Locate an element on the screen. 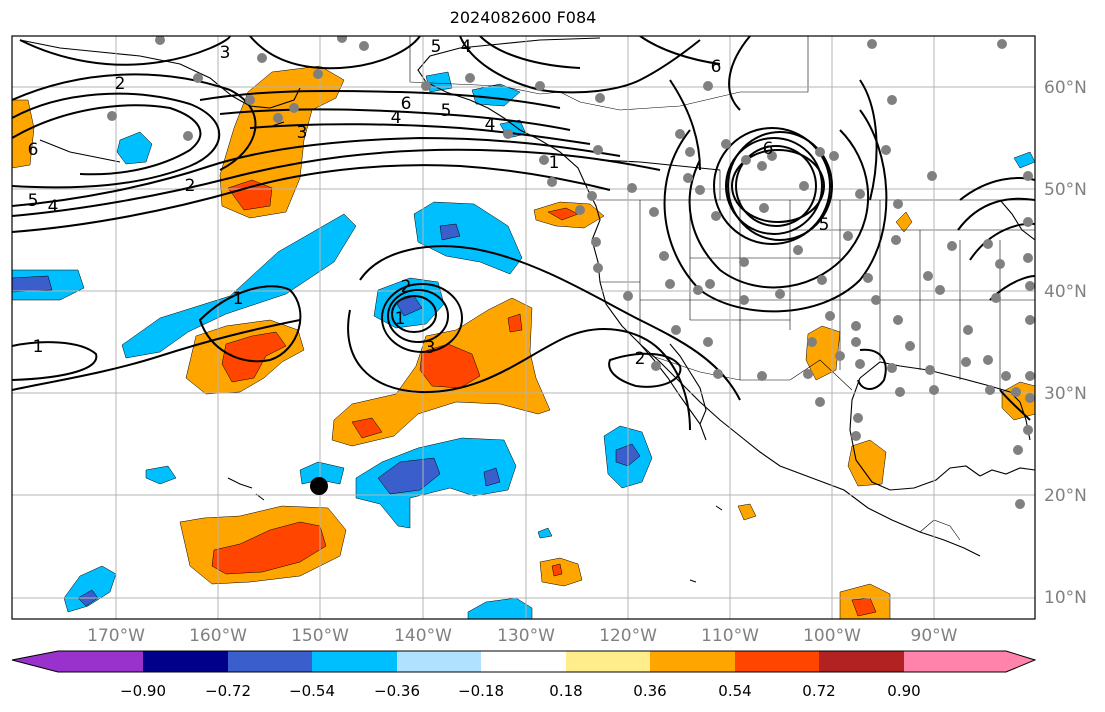  colorbar-label: −0.18 is located at coordinates (481, 691).